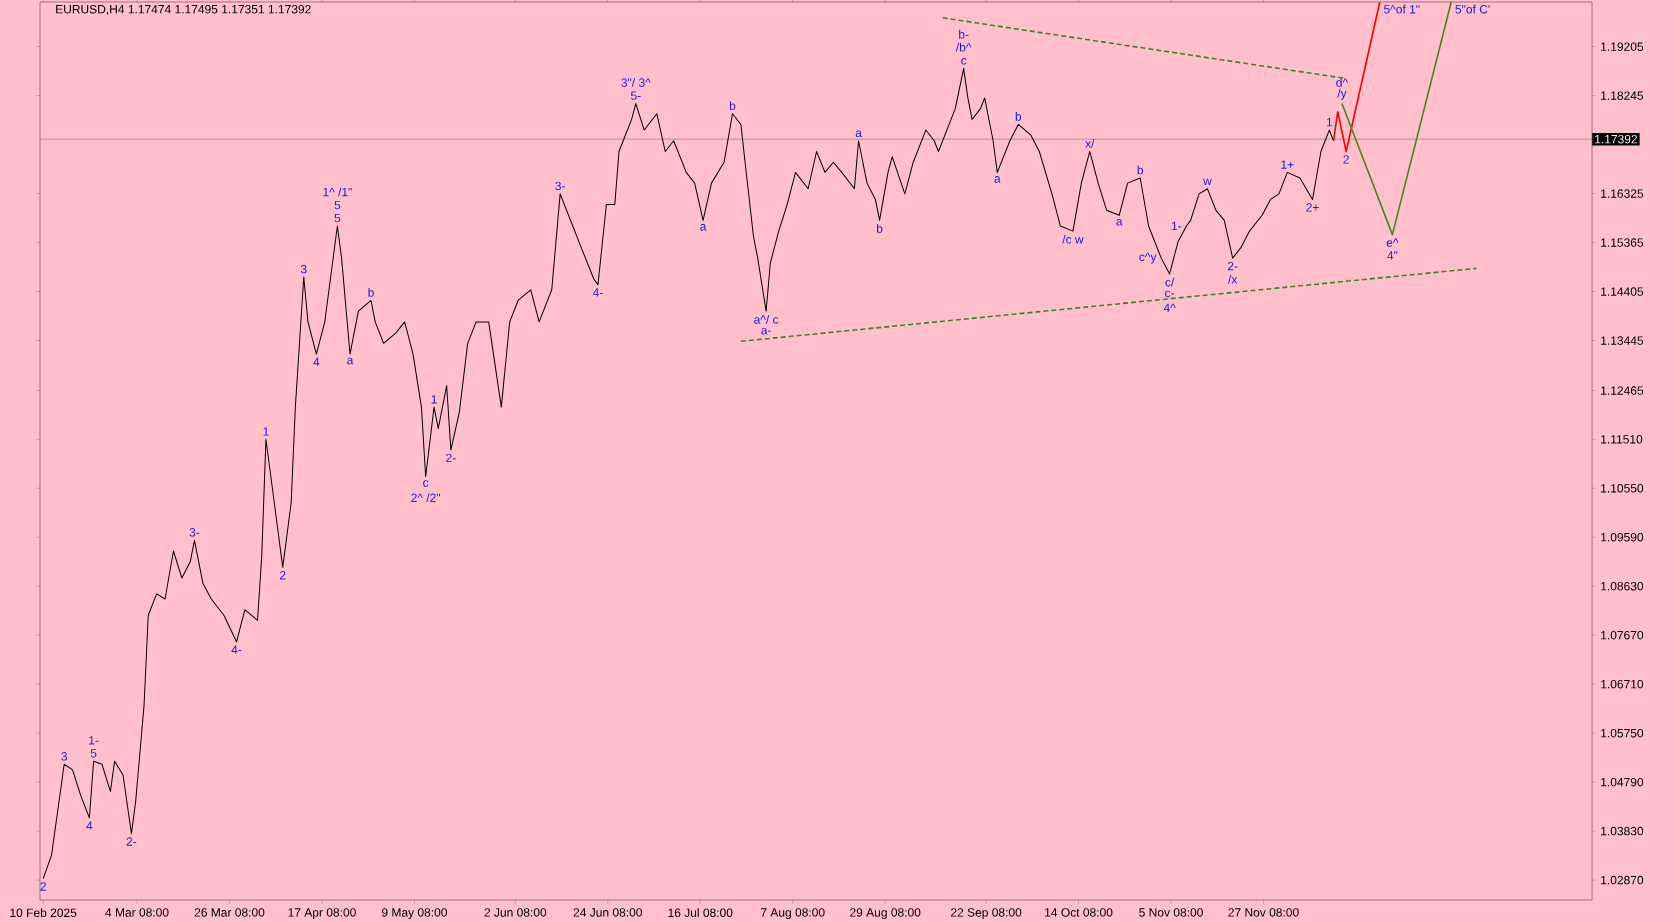  I want to click on annotation: 5"of C', so click(1472, 9).